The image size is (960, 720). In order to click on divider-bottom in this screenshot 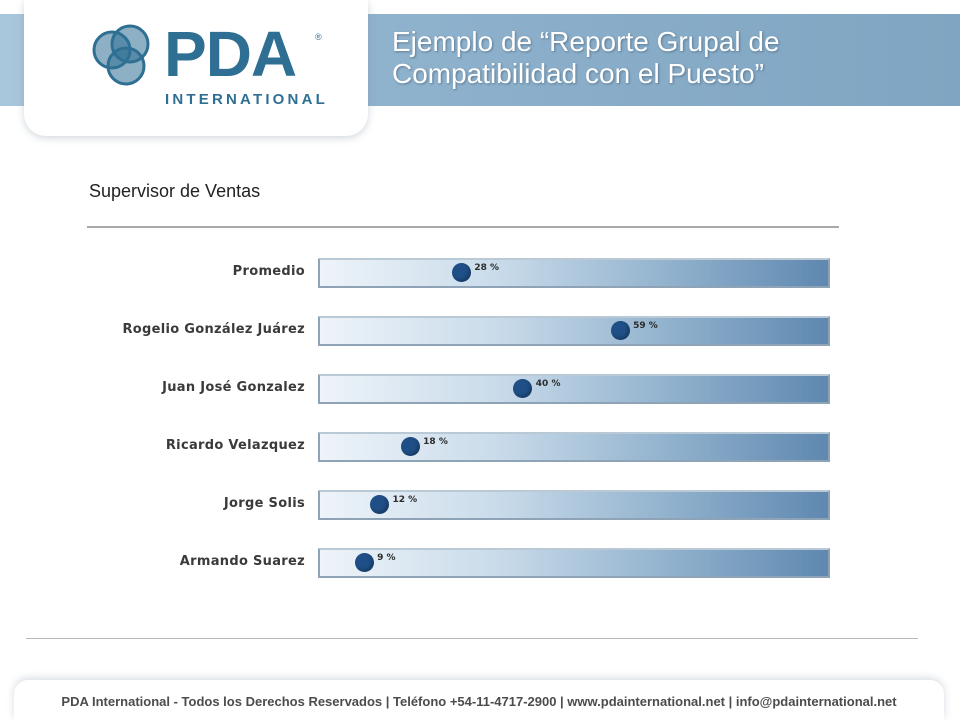, I will do `click(472, 638)`.